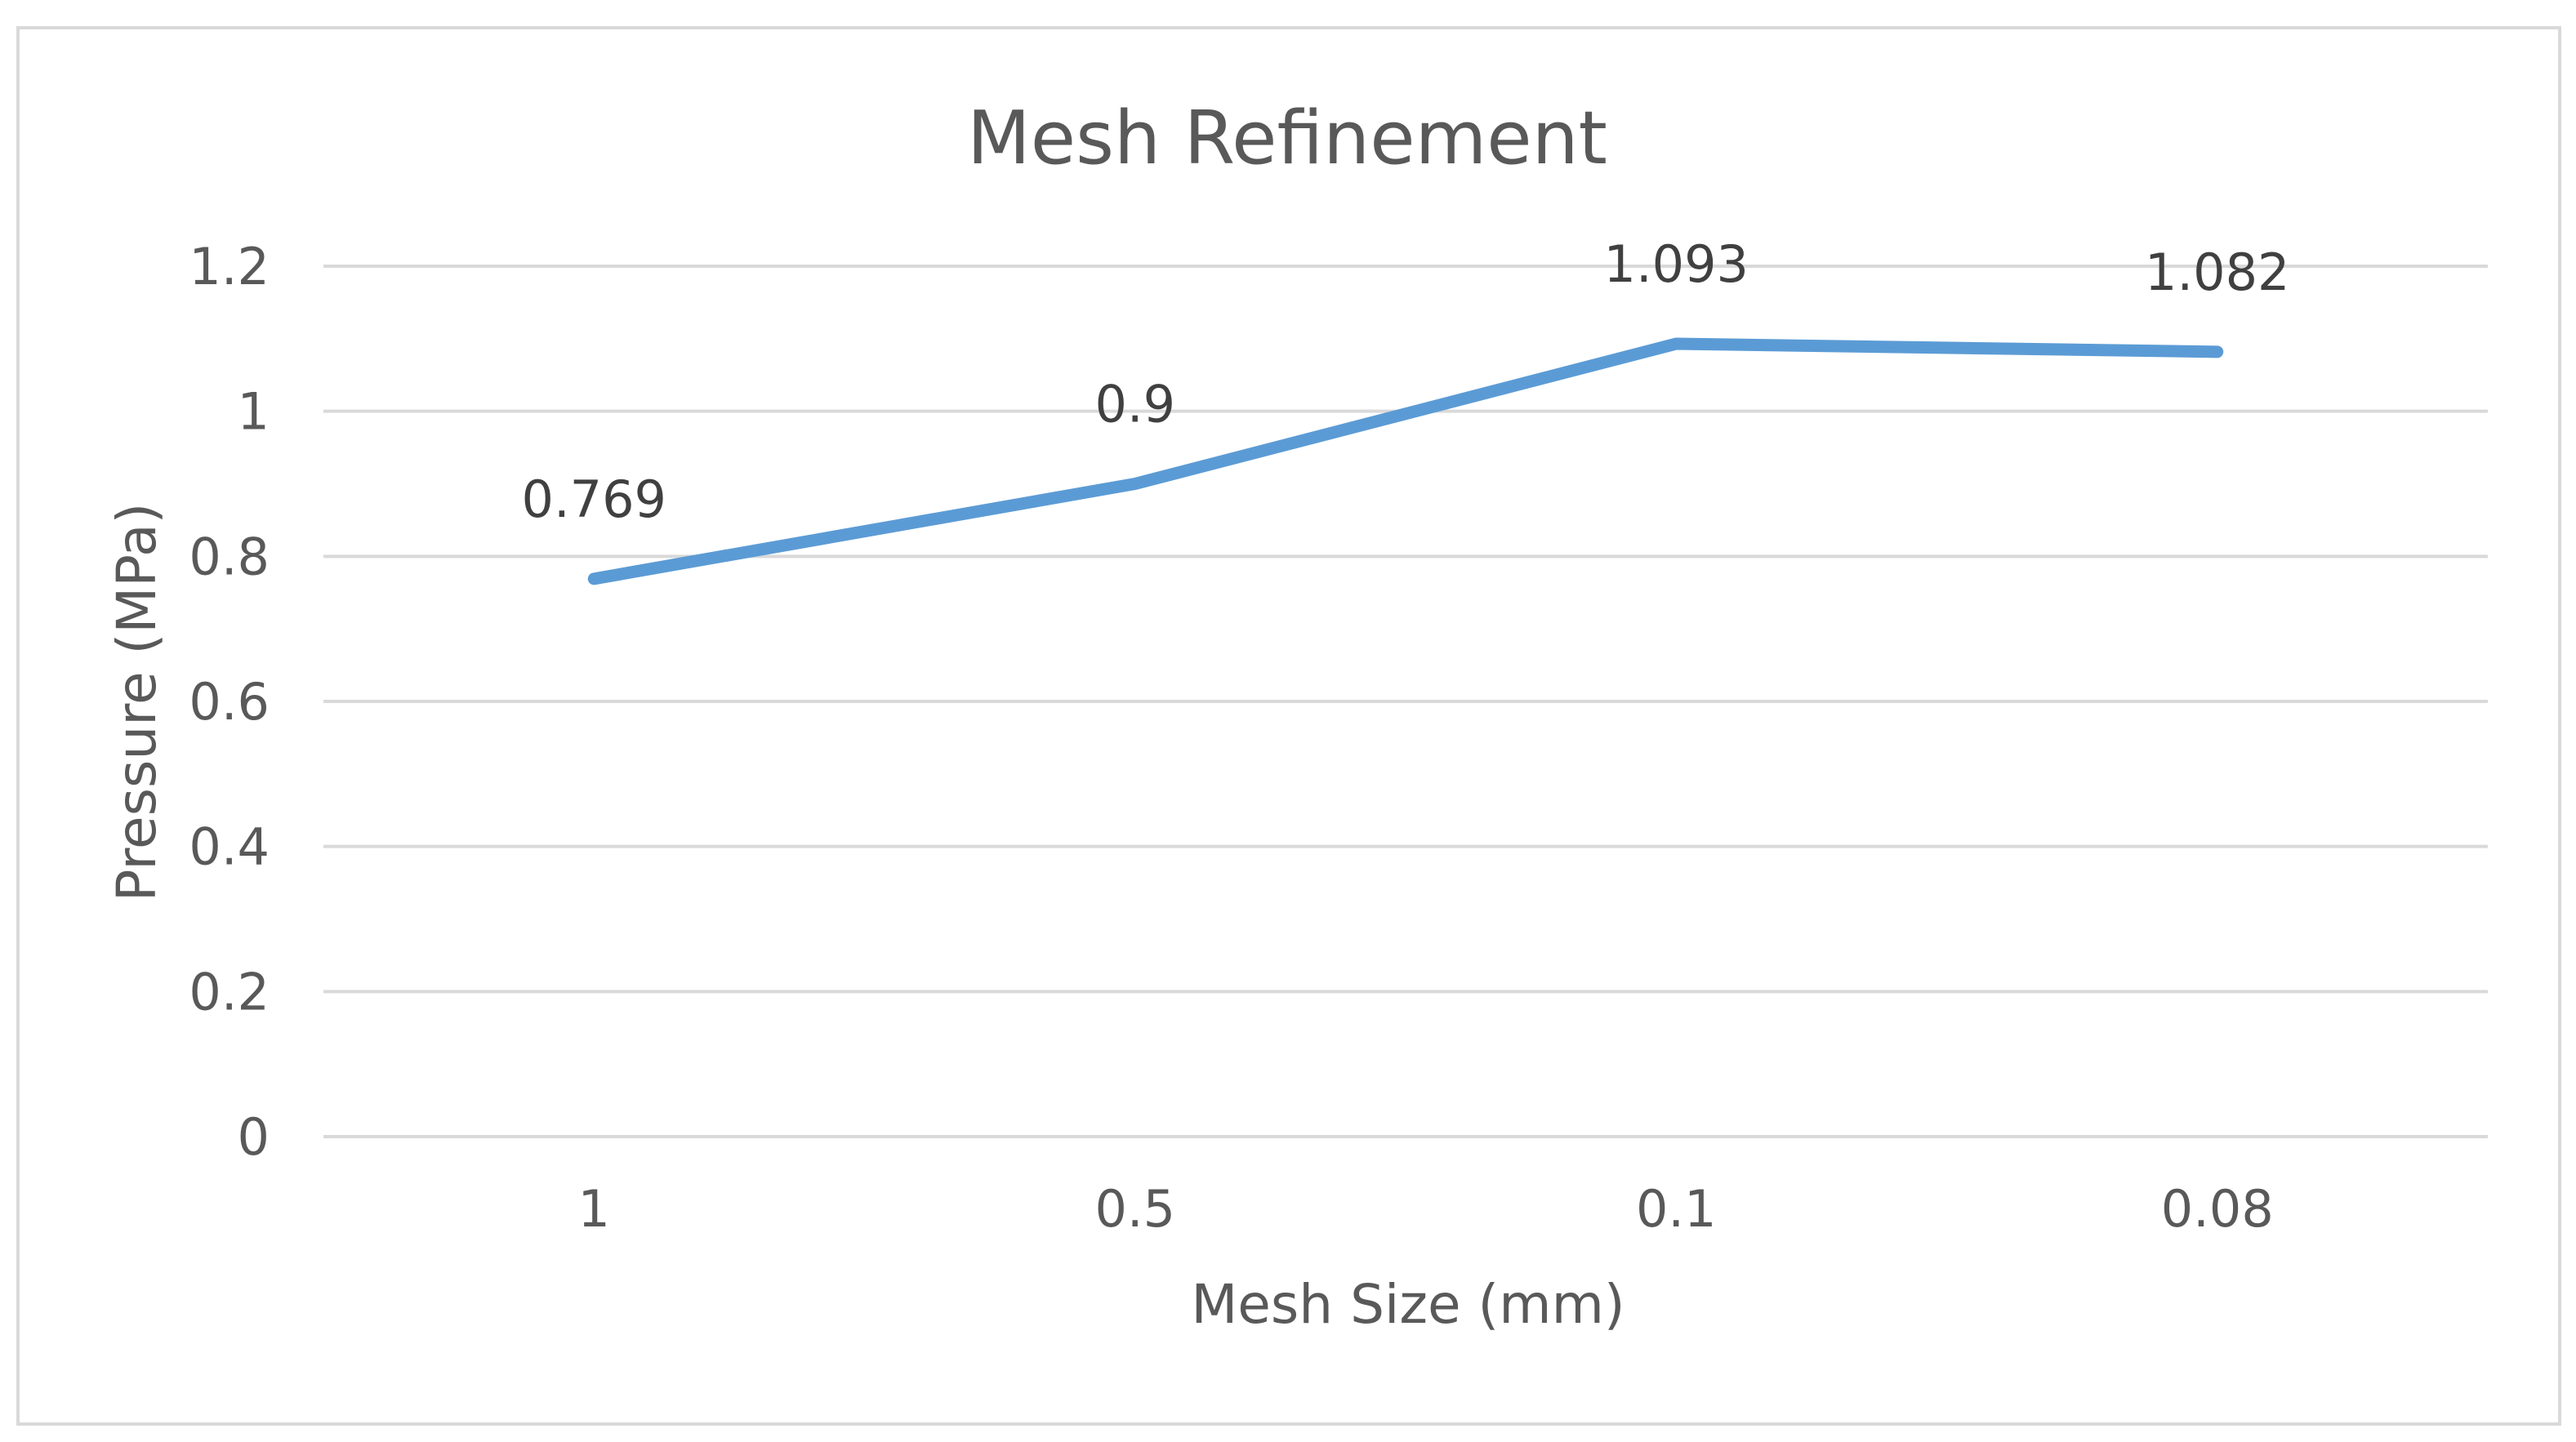 This screenshot has height=1442, width=2576. Describe the element at coordinates (1676, 264) in the screenshot. I see `data-label: 1.093` at that location.